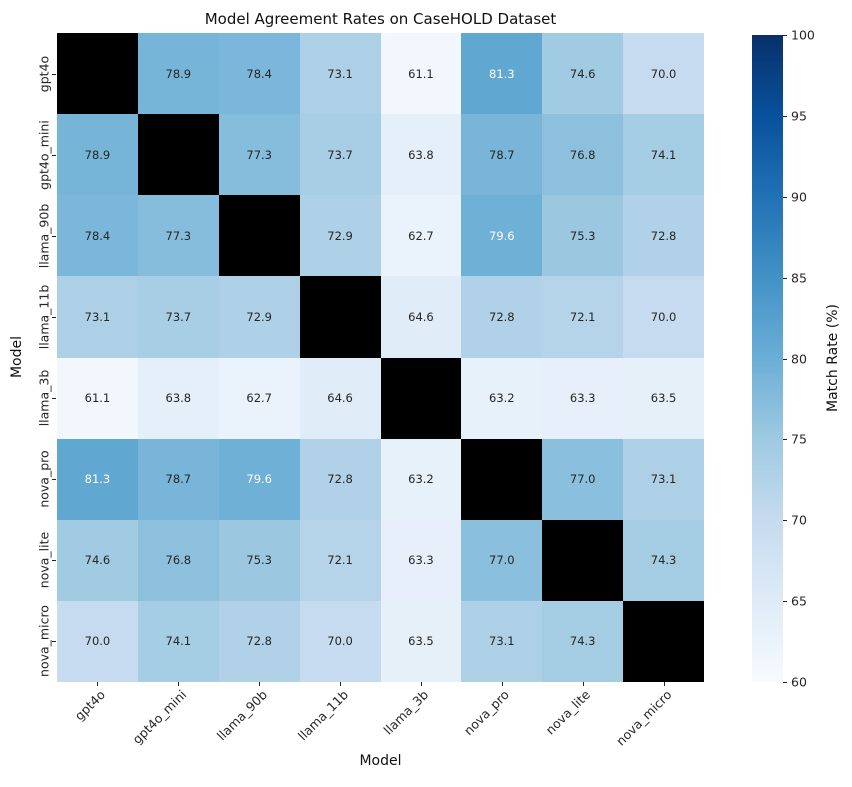 This screenshot has width=852, height=787. What do you see at coordinates (502, 560) in the screenshot?
I see `heatmap-cell: 77.0` at bounding box center [502, 560].